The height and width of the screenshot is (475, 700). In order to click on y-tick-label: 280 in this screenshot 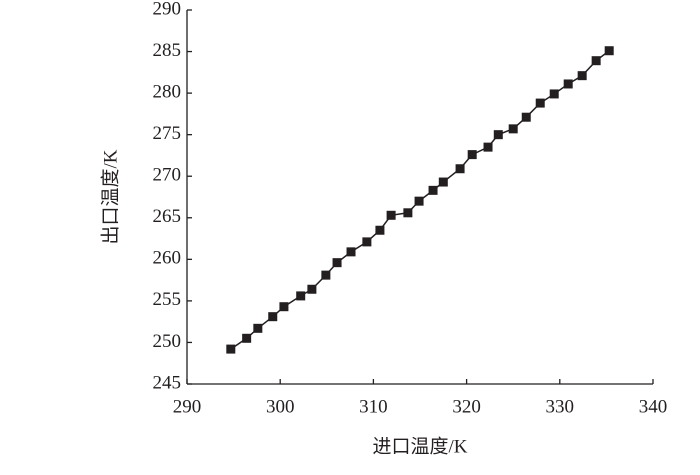, I will do `click(167, 91)`.